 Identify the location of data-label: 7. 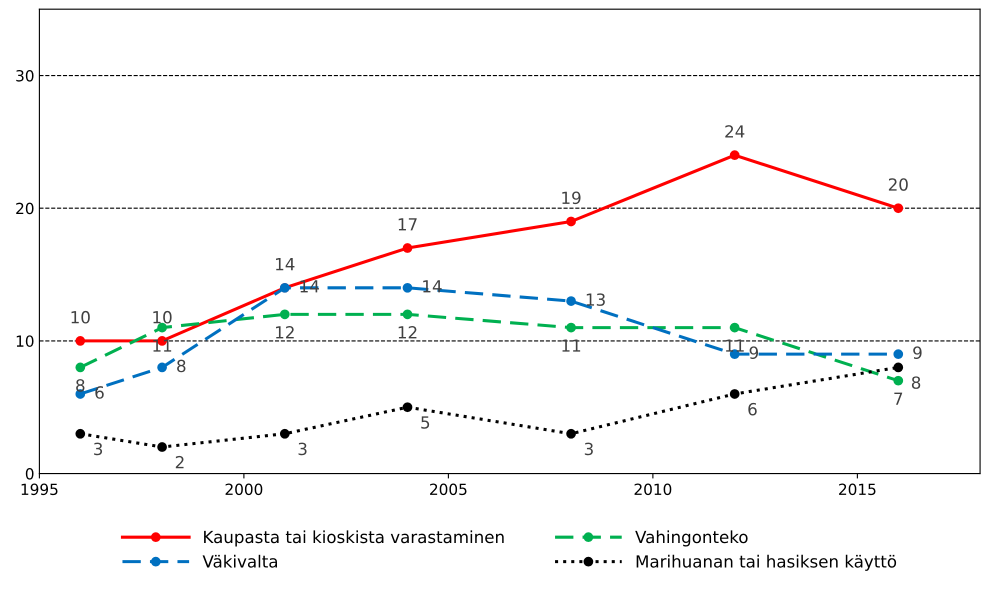
(898, 398).